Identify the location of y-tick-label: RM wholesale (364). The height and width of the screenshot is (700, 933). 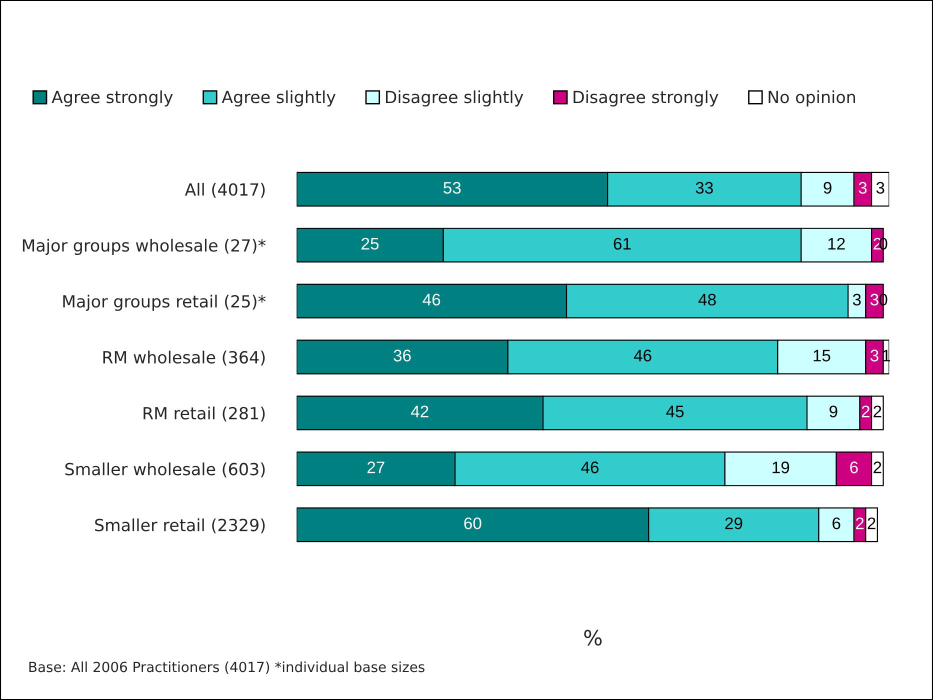
(184, 358).